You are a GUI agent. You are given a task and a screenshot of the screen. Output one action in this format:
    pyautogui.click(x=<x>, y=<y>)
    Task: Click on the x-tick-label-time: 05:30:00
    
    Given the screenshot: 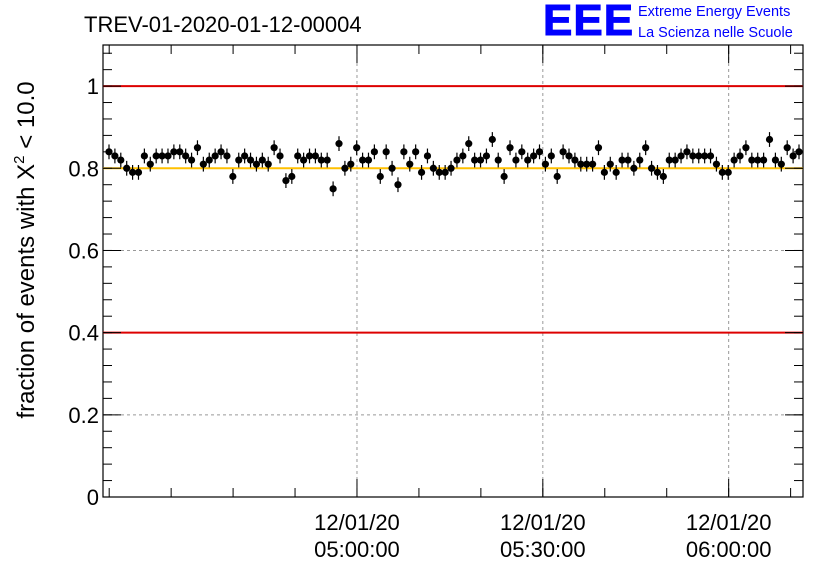 What is the action you would take?
    pyautogui.click(x=543, y=549)
    